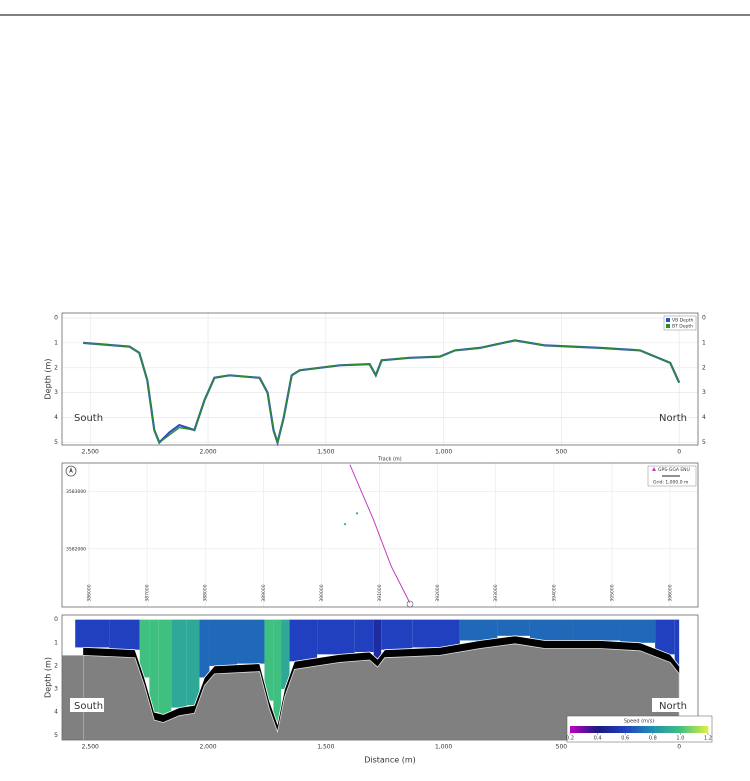 This screenshot has height=781, width=750. I want to click on y-axis-label: Depth (m), so click(48, 379).